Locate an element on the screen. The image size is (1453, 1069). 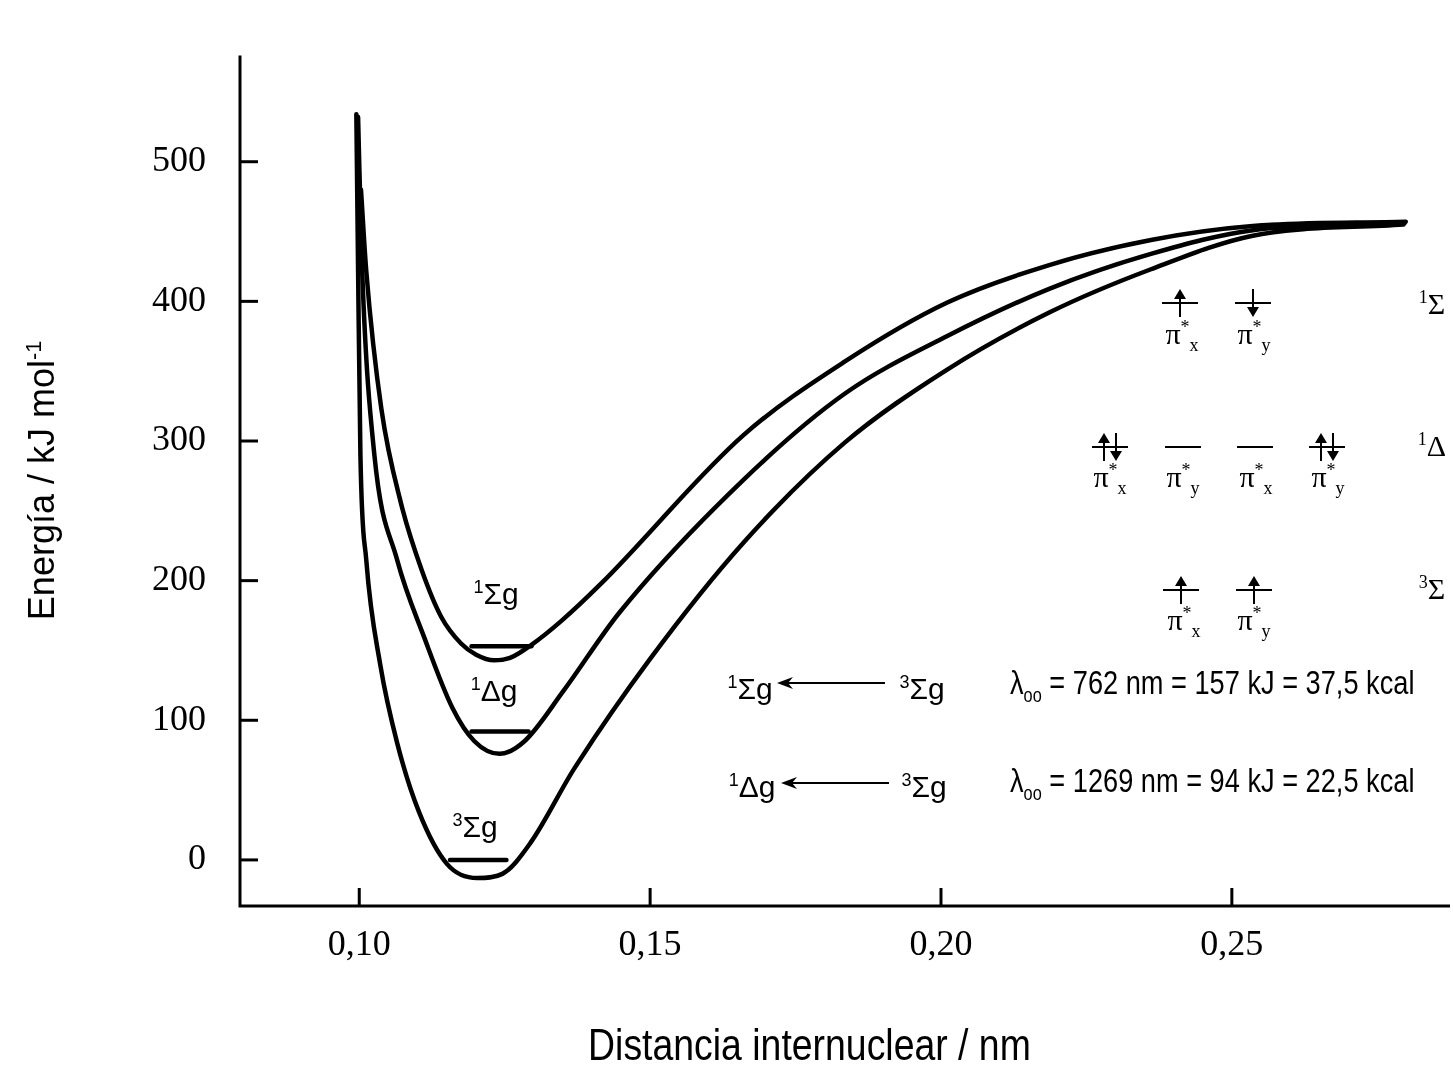
annotation: λ$_{oo}$ = 1269 nm = 94 kJ = 22,5 kcal is located at coordinates (1212, 782).